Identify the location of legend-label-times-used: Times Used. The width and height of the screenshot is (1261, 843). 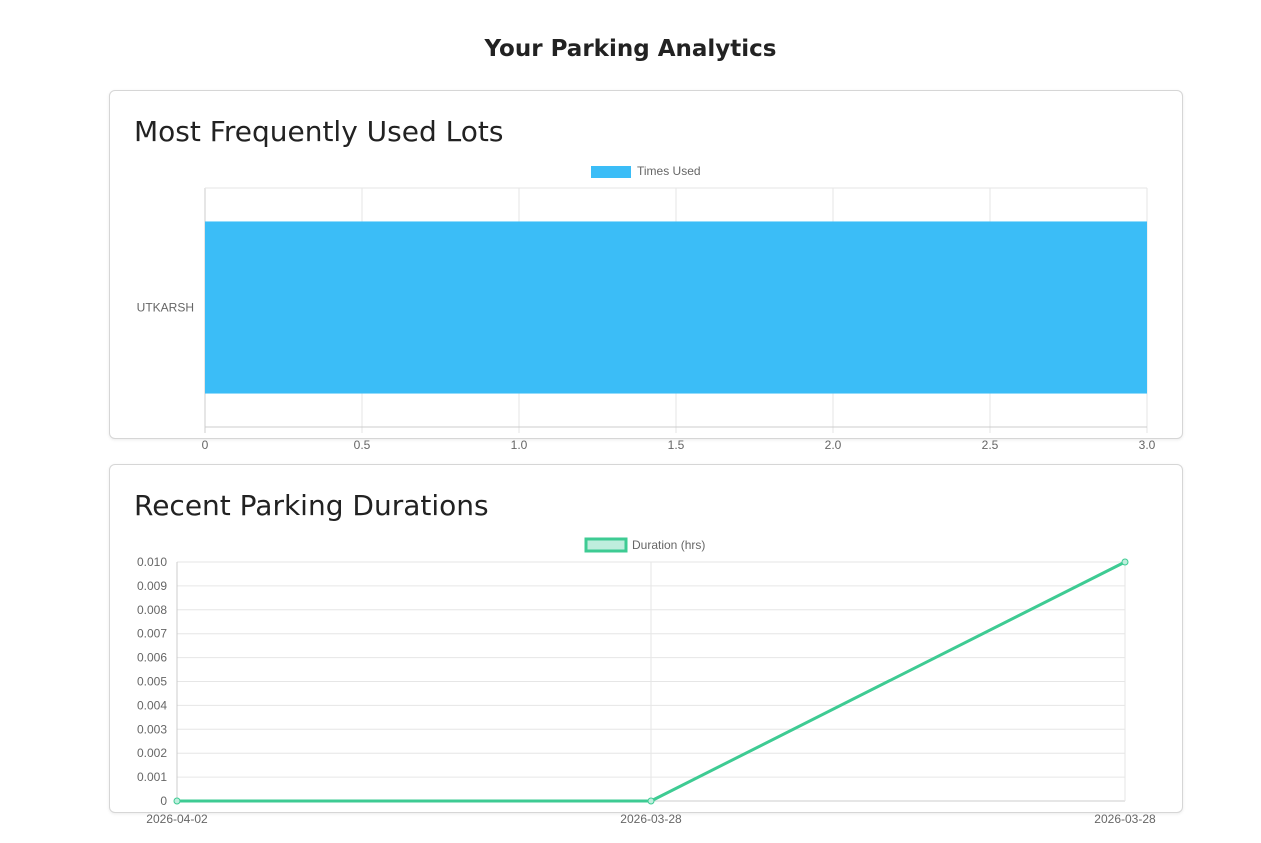
(669, 171).